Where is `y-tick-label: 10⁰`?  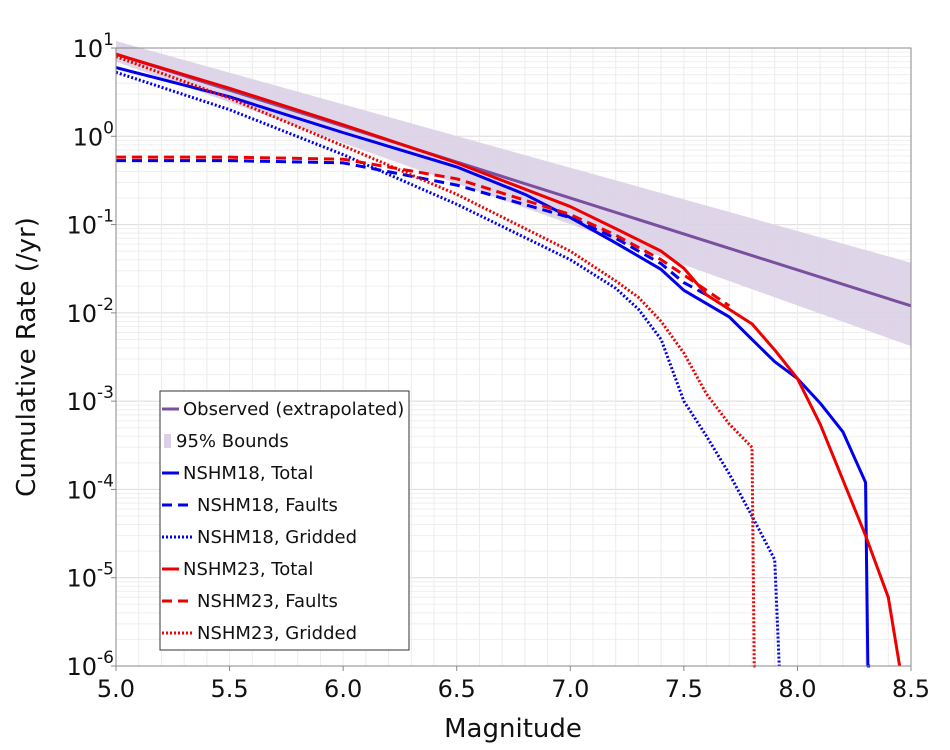 y-tick-label: 10⁰ is located at coordinates (93, 134).